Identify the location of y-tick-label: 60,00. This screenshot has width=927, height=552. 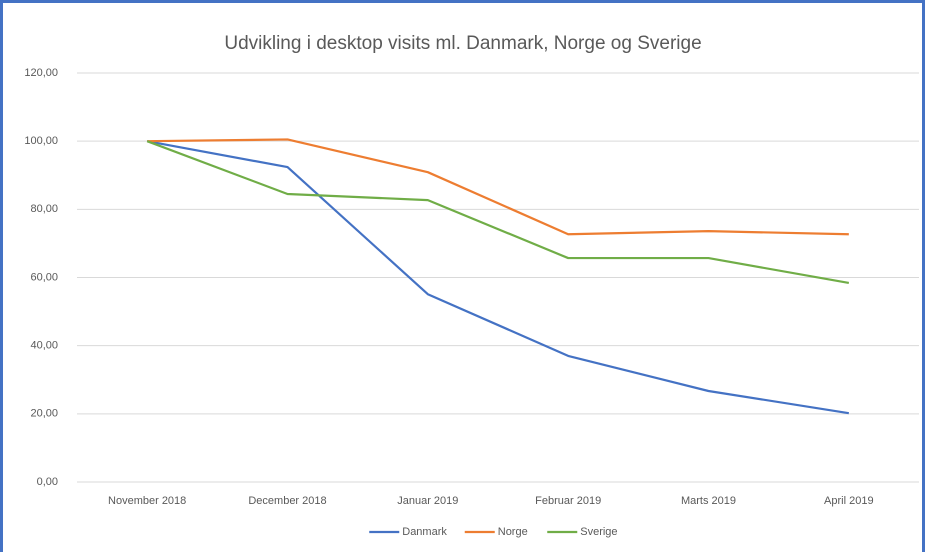
(44, 277).